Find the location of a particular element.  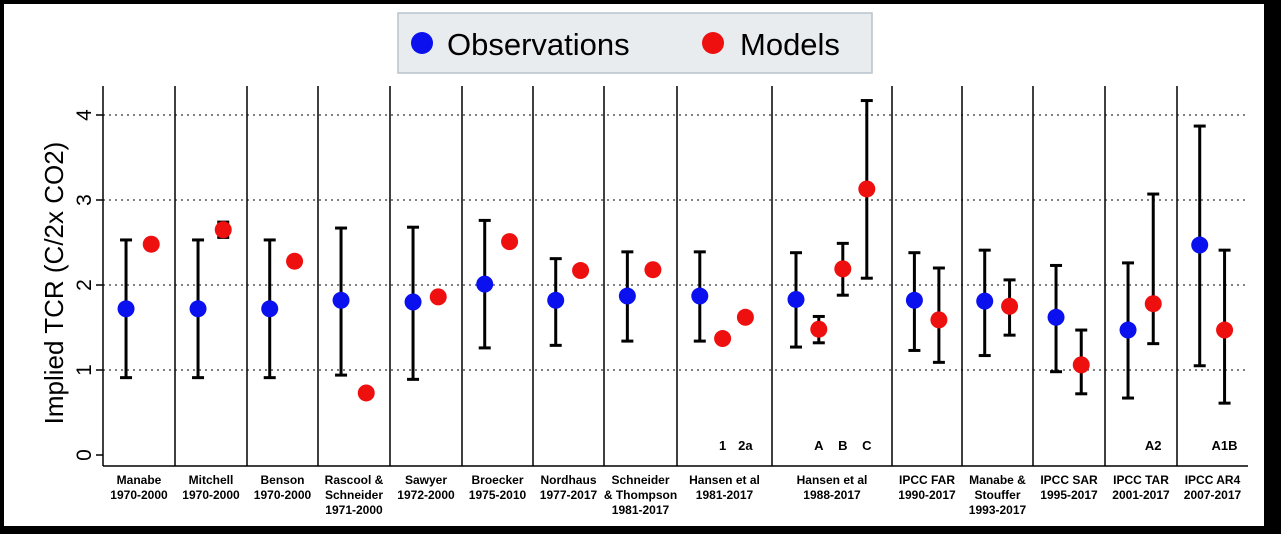

category-label: Broecker is located at coordinates (497, 480).